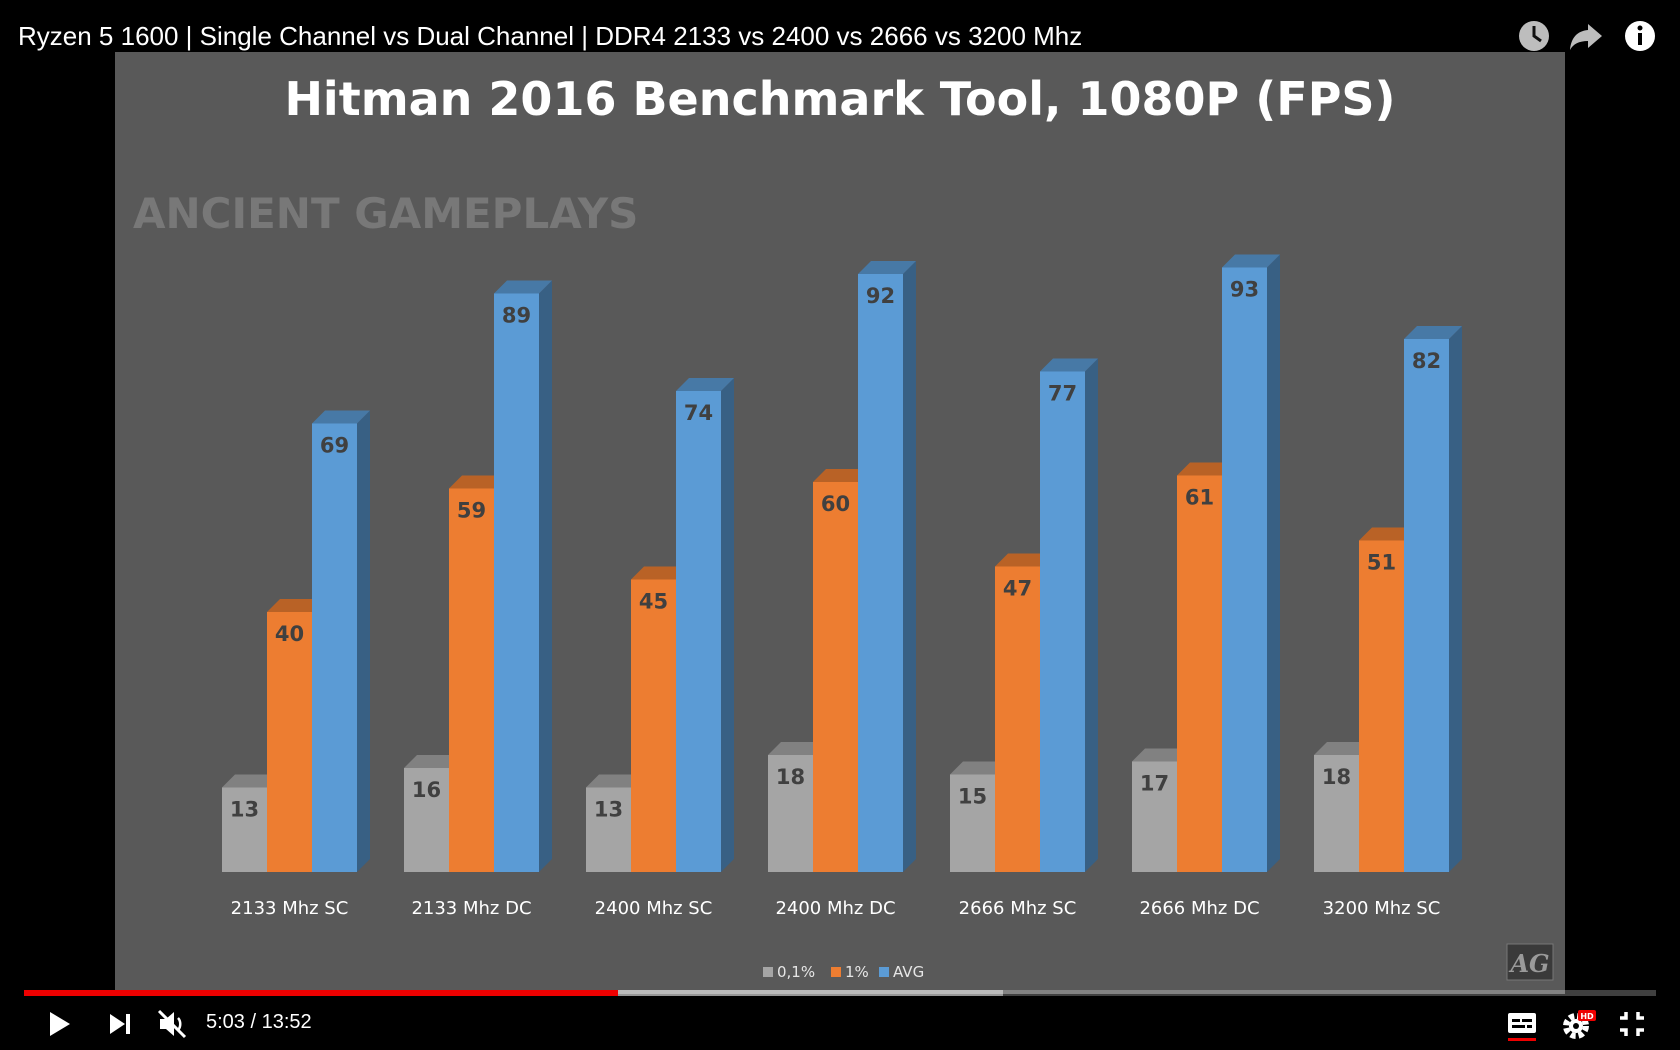 The width and height of the screenshot is (1680, 1050). I want to click on data-label: 89, so click(516, 316).